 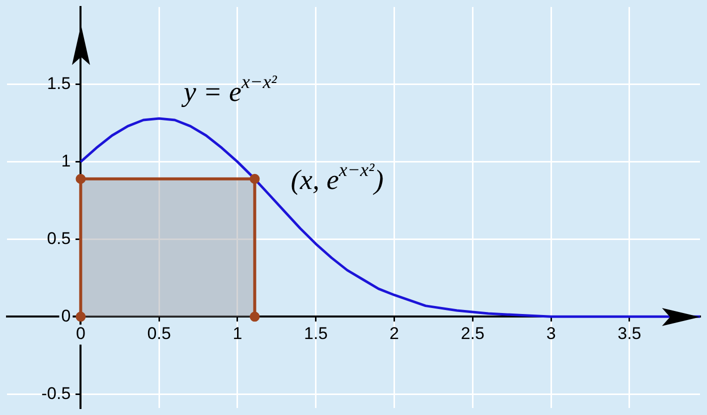 What do you see at coordinates (66, 161) in the screenshot?
I see `y-tick-label: 1` at bounding box center [66, 161].